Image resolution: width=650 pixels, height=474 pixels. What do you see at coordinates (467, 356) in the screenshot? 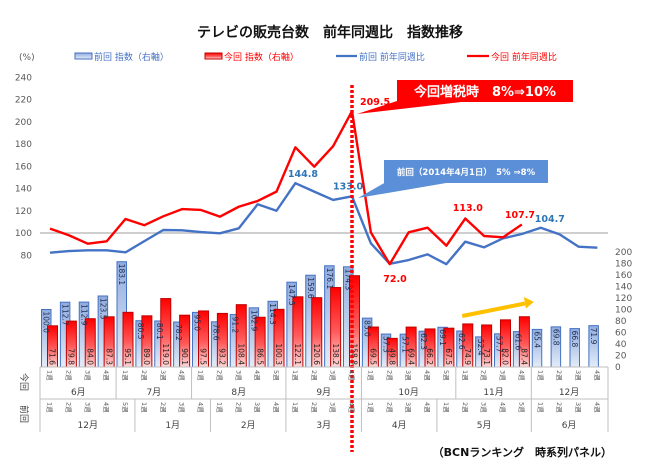
I see `bar-label-current-index: 74.9` at bounding box center [467, 356].